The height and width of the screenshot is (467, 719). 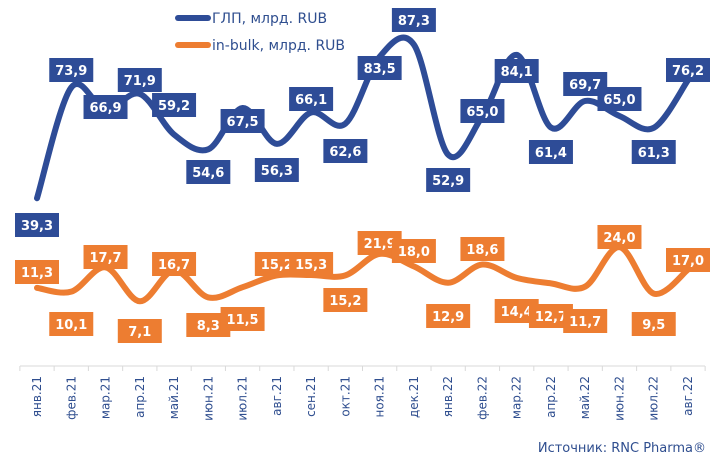 I want to click on data-label-text: 69,7, so click(x=585, y=85).